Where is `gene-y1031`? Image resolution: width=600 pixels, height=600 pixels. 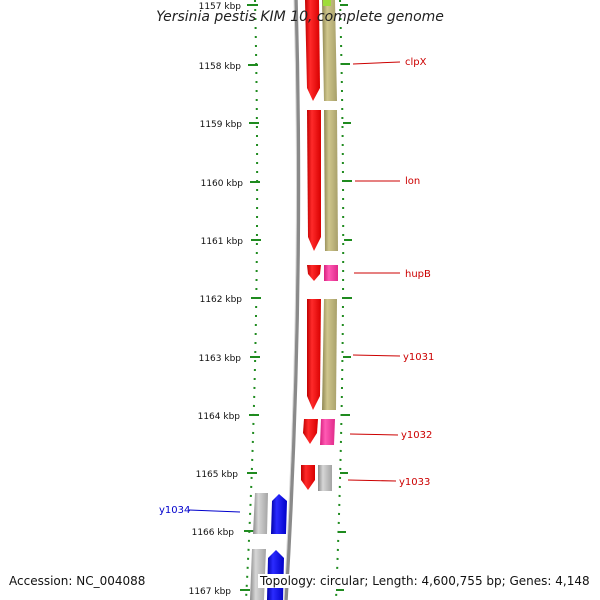
gene-y1031 is located at coordinates (322, 354).